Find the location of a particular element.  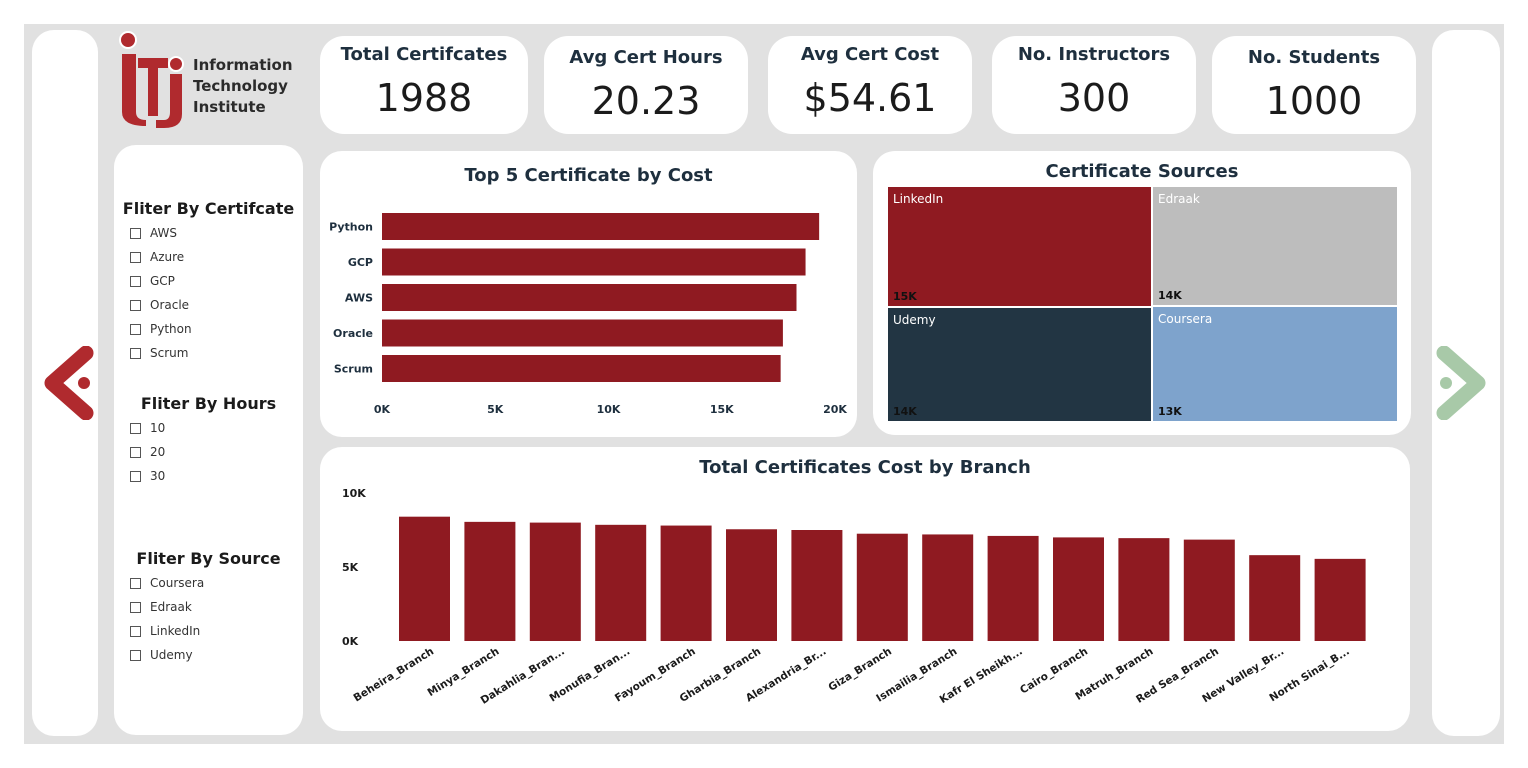

treemap-label: Coursera is located at coordinates (1185, 319).